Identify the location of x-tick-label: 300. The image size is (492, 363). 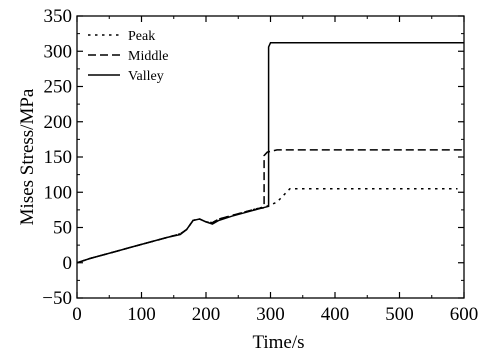
(270, 314).